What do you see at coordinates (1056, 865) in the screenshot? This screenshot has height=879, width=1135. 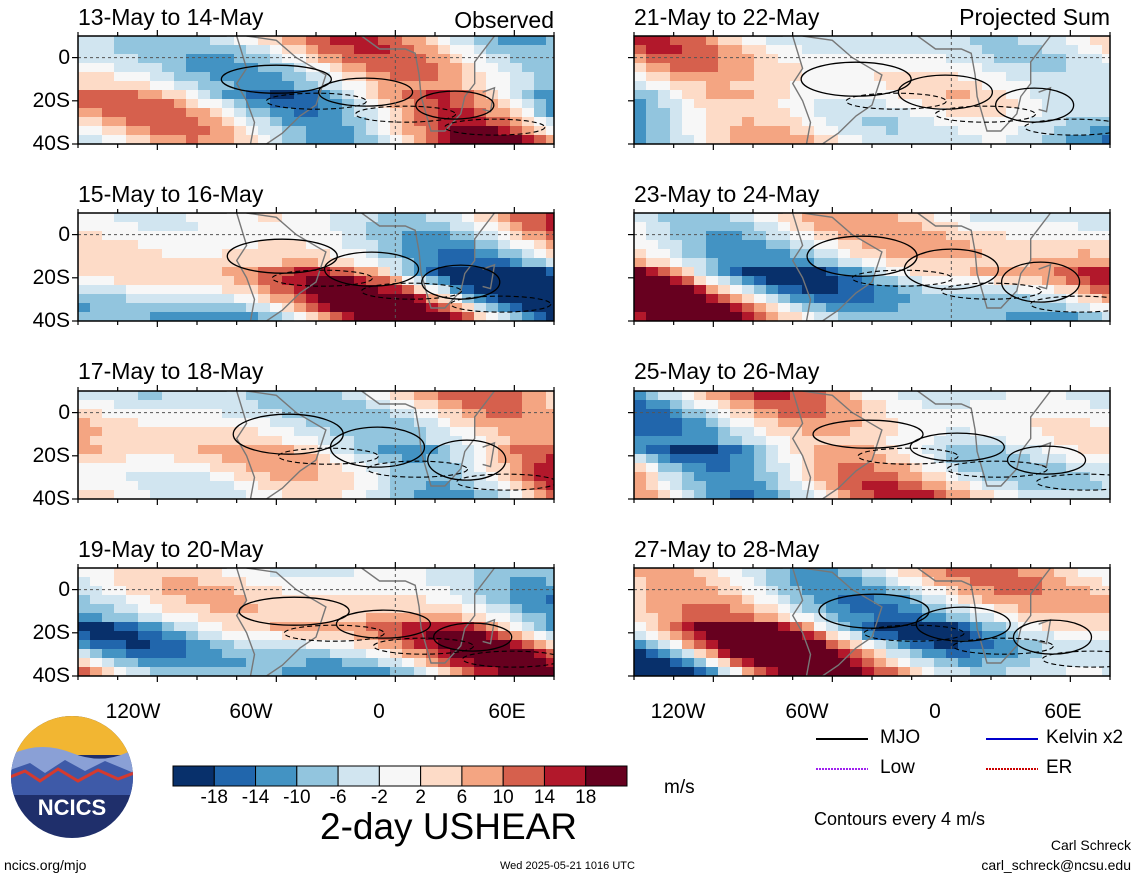 I see `email: carl_schreck@ncsu.edu` at bounding box center [1056, 865].